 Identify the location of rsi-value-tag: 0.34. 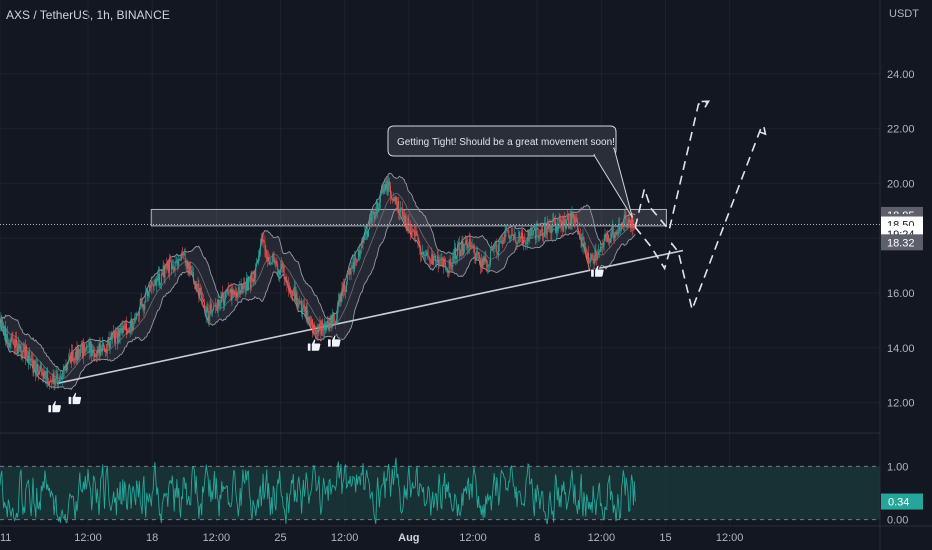
(902, 501).